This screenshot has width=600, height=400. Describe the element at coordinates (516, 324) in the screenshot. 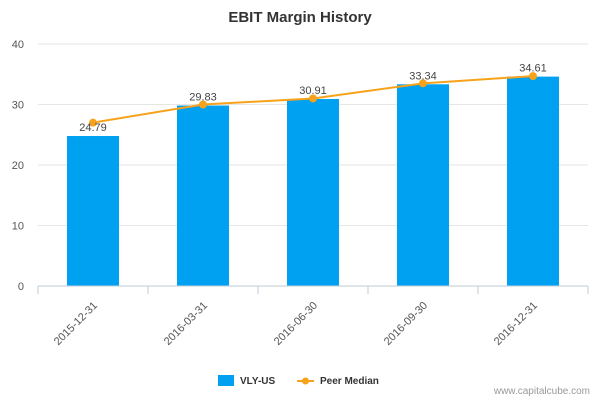

I see `x-tick-label: 2016-12-31` at that location.